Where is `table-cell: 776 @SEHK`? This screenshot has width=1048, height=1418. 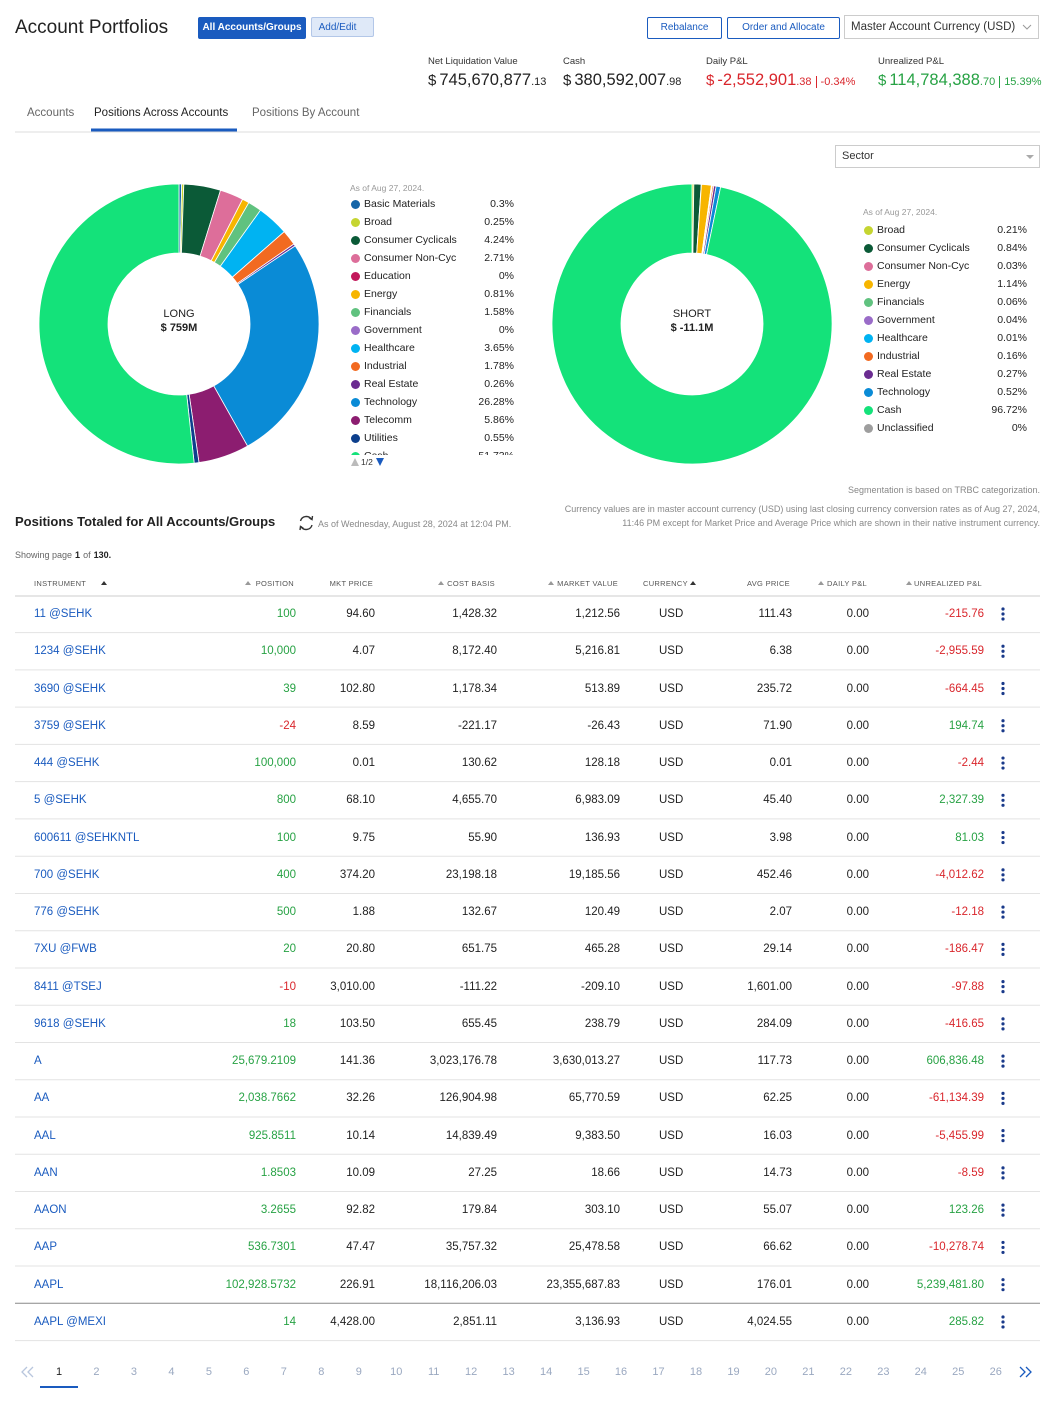 table-cell: 776 @SEHK is located at coordinates (67, 912).